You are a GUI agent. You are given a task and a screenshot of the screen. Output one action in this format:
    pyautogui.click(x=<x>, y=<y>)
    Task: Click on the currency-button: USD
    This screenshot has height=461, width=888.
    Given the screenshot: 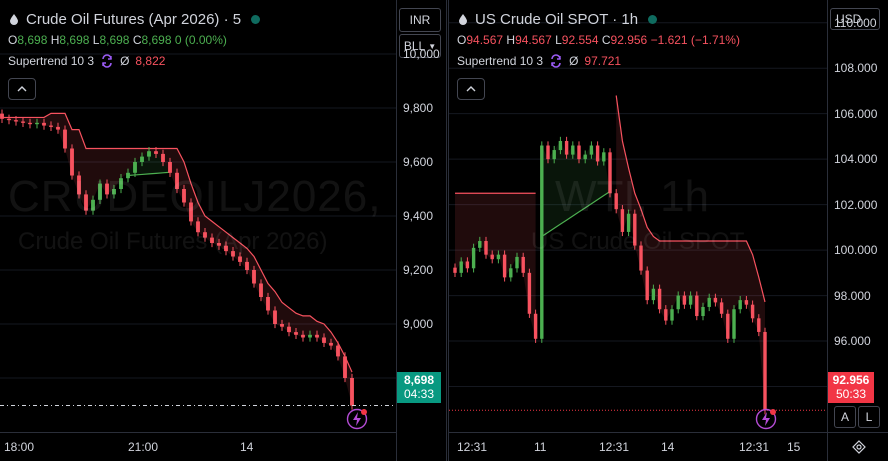 What is the action you would take?
    pyautogui.click(x=855, y=19)
    